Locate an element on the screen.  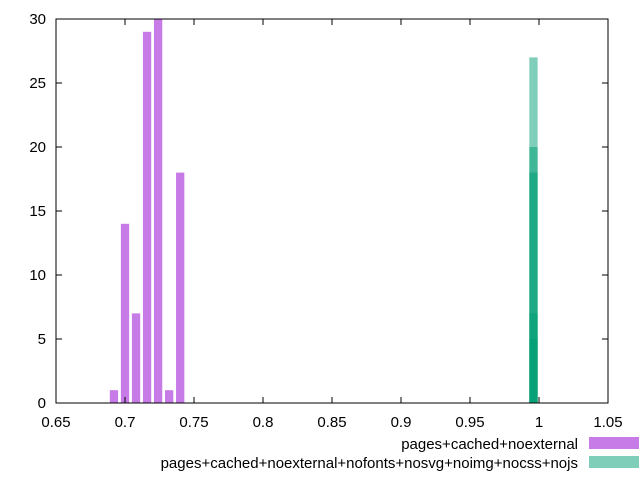
y-tick-label: 10 is located at coordinates (37, 275).